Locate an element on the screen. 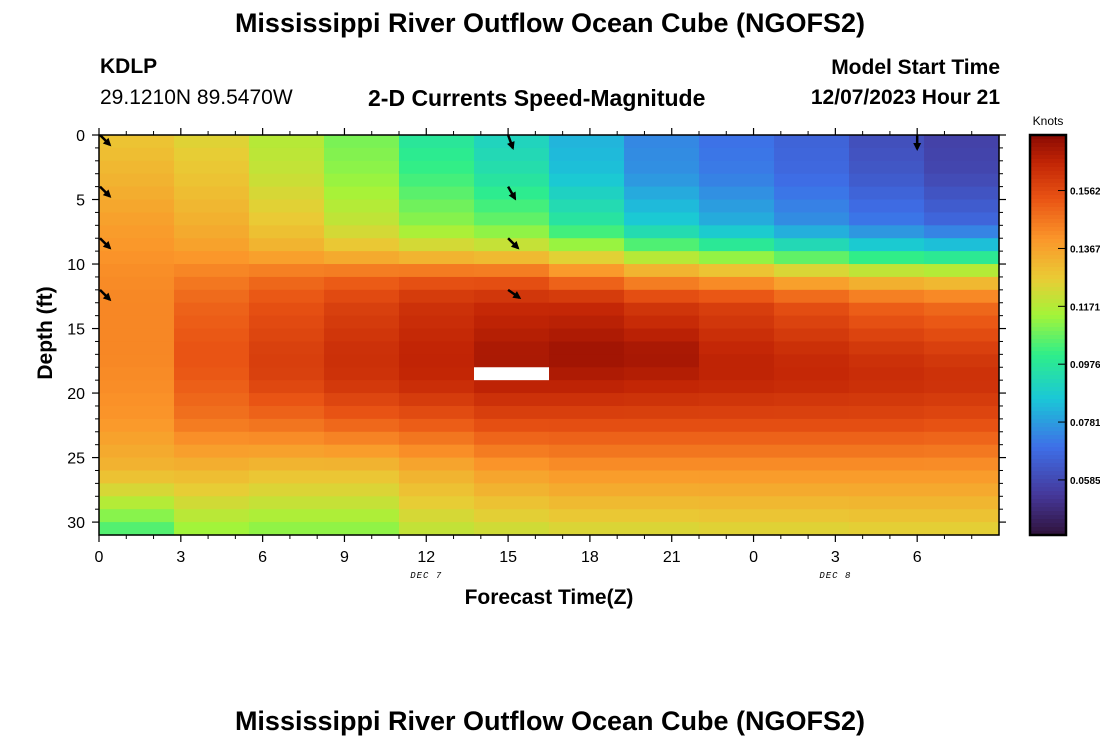 This screenshot has height=750, width=1100. colorbar-tick-label: 0.13671 is located at coordinates (1085, 249).